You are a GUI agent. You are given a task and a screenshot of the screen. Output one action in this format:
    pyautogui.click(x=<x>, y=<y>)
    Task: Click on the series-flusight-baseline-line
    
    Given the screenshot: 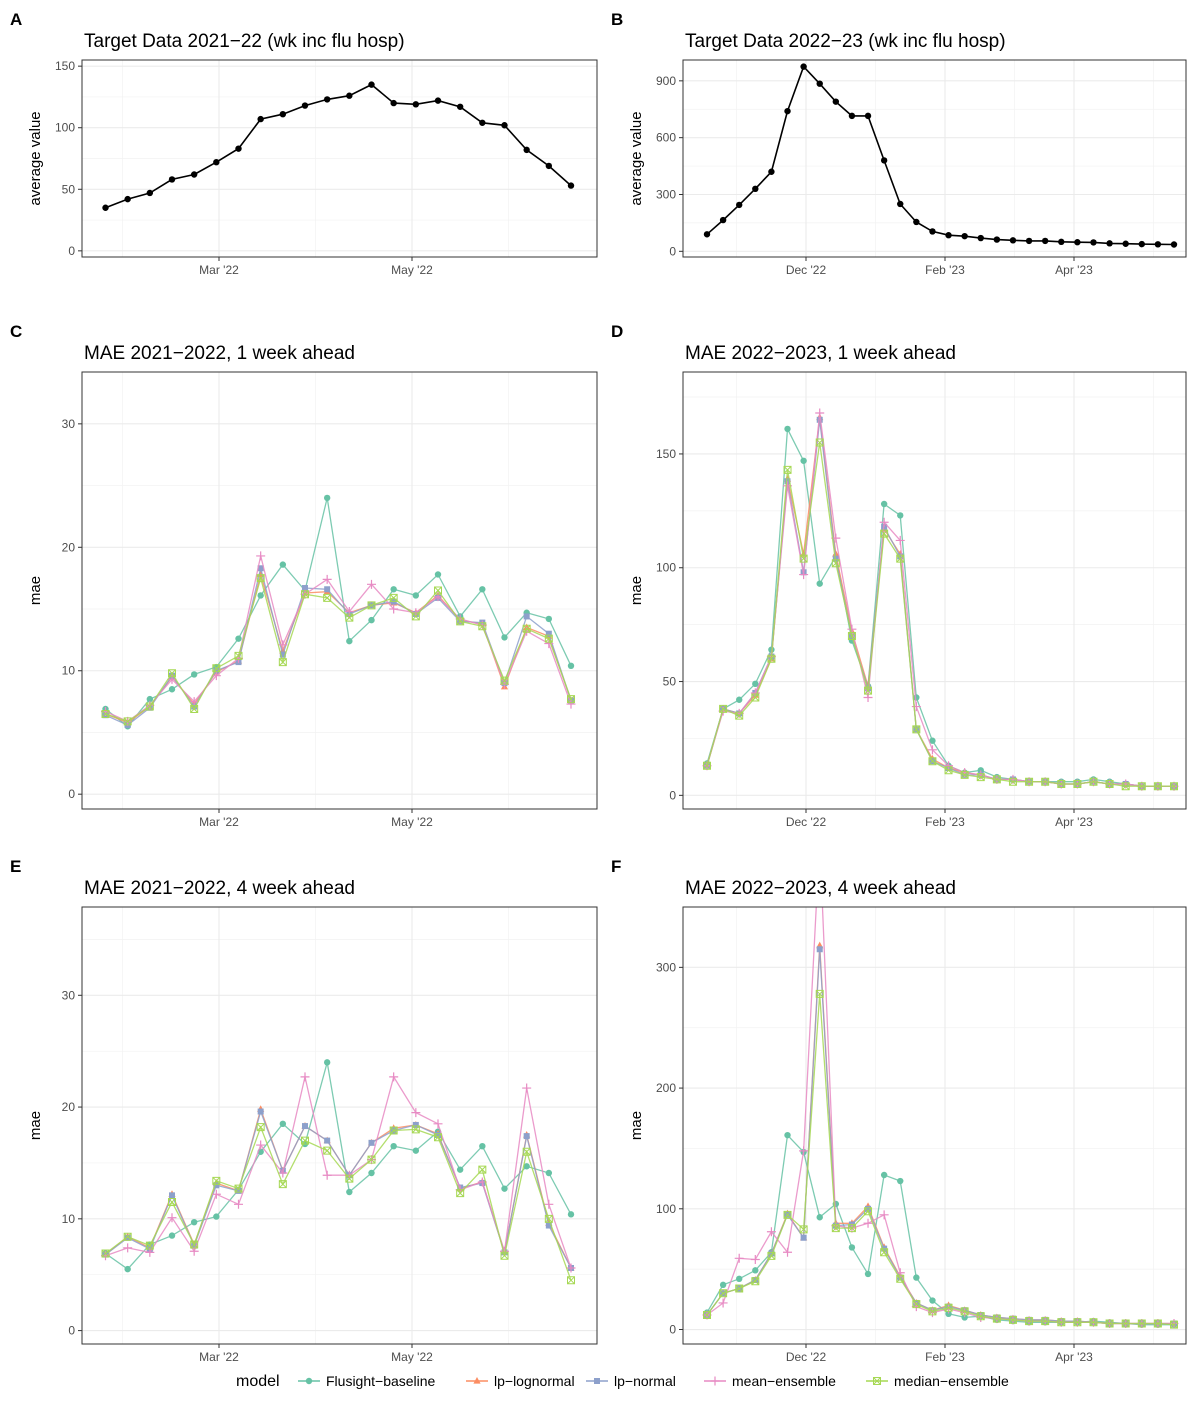 What is the action you would take?
    pyautogui.click(x=338, y=1166)
    